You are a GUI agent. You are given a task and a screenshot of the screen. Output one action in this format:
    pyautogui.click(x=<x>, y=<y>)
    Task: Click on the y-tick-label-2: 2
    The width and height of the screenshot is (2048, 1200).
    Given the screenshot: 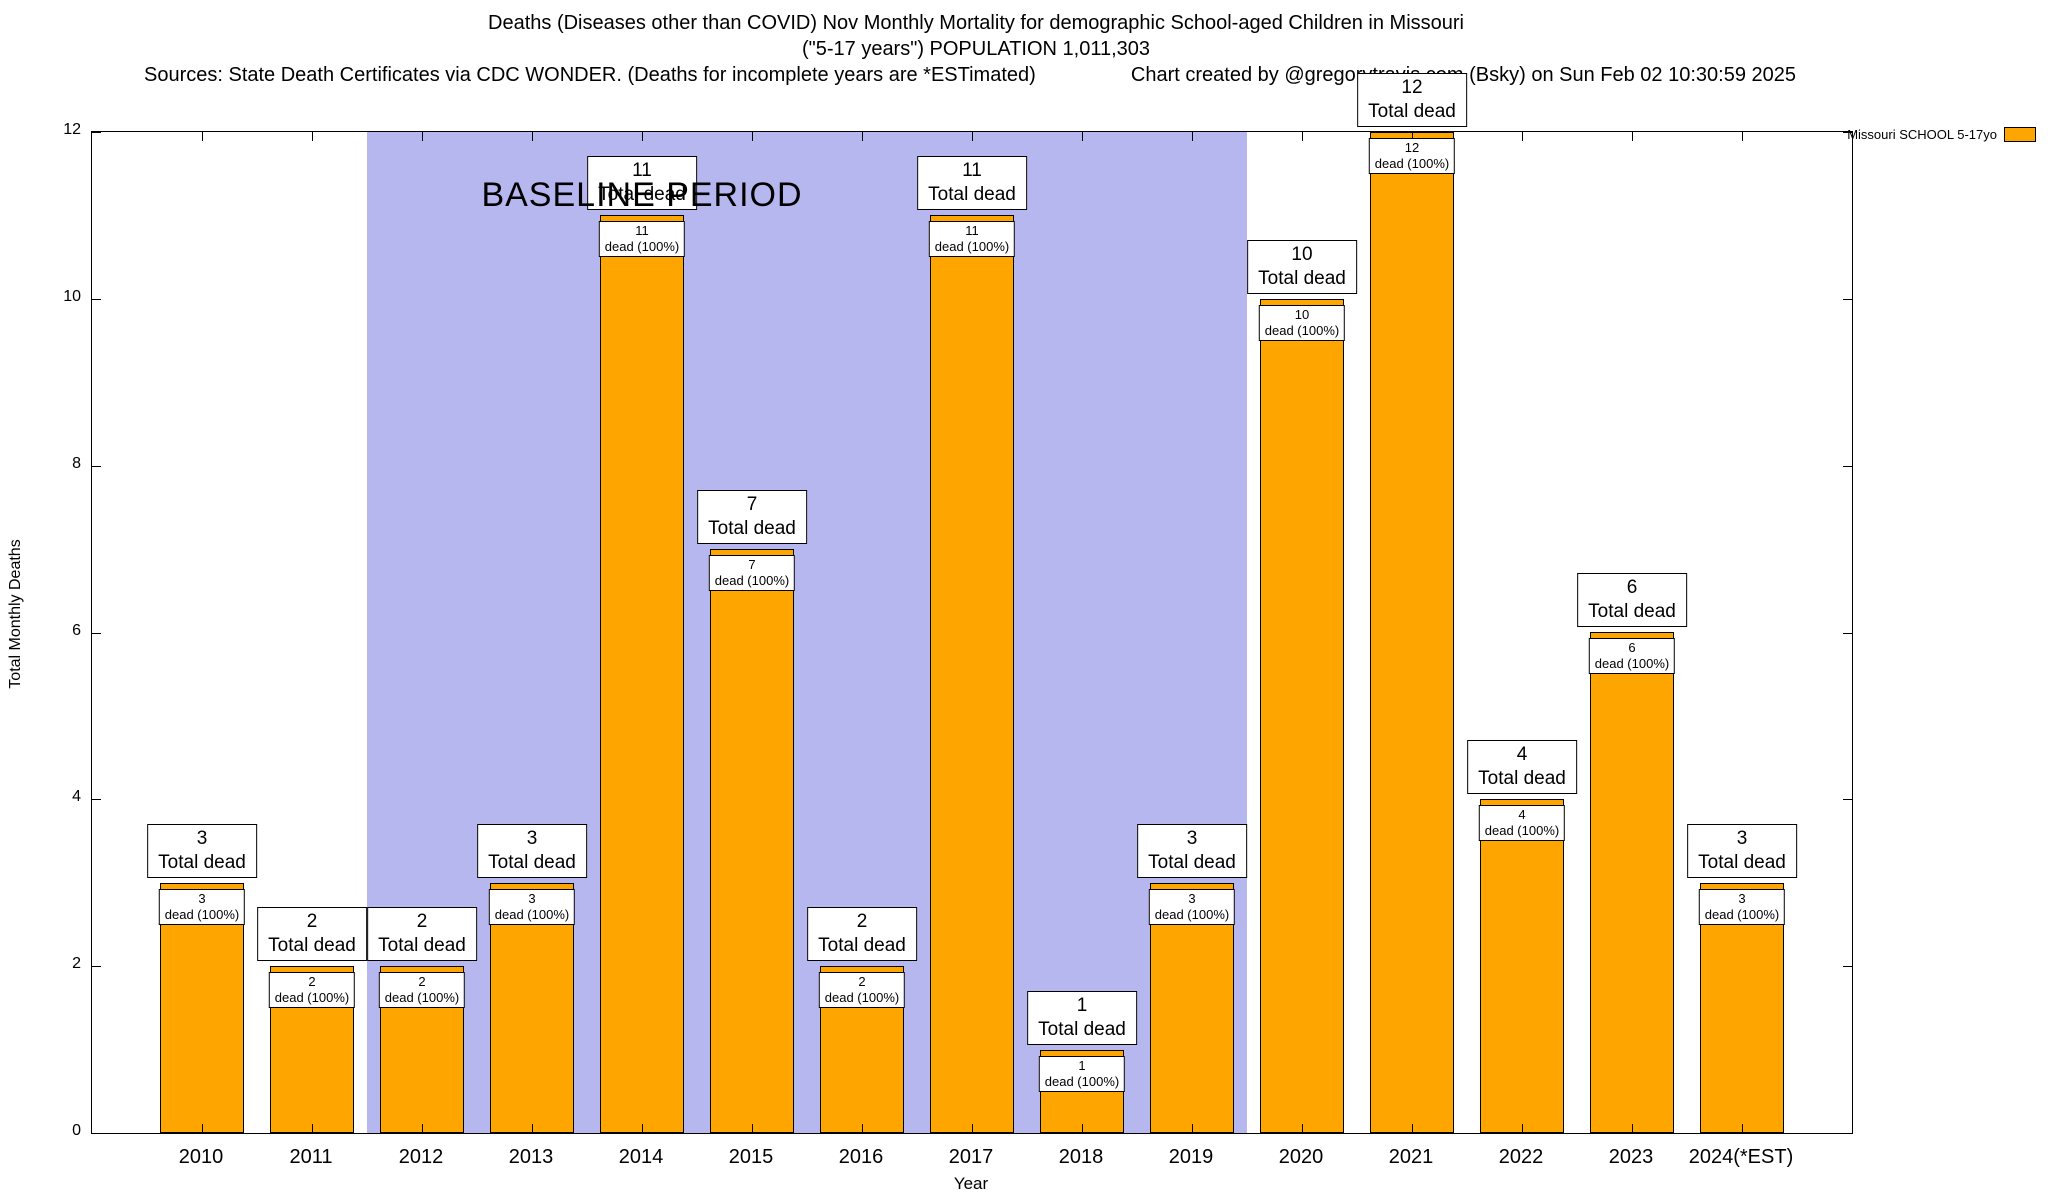 What is the action you would take?
    pyautogui.click(x=76, y=964)
    